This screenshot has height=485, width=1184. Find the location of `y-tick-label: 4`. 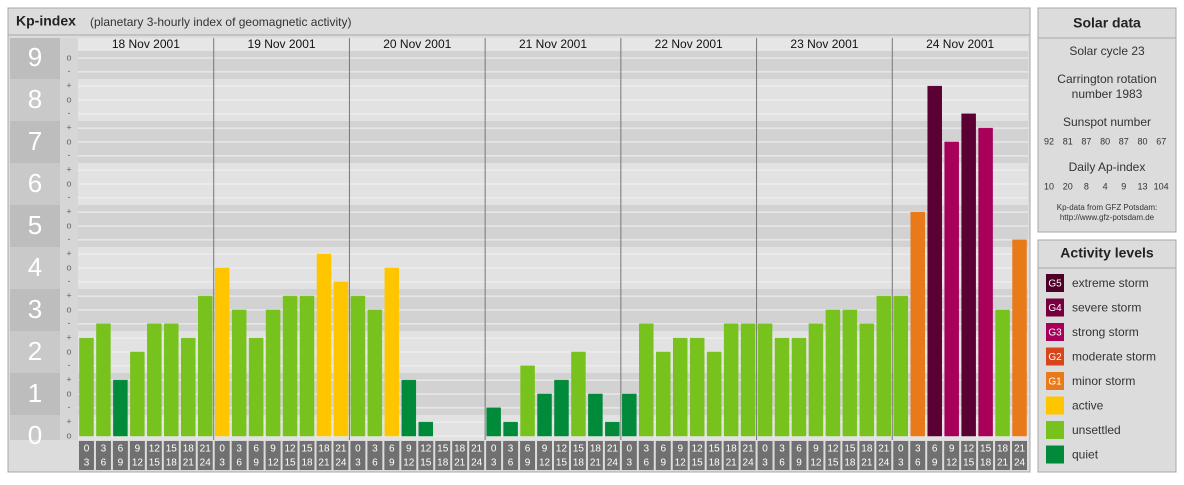

y-tick-label: 4 is located at coordinates (35, 267).